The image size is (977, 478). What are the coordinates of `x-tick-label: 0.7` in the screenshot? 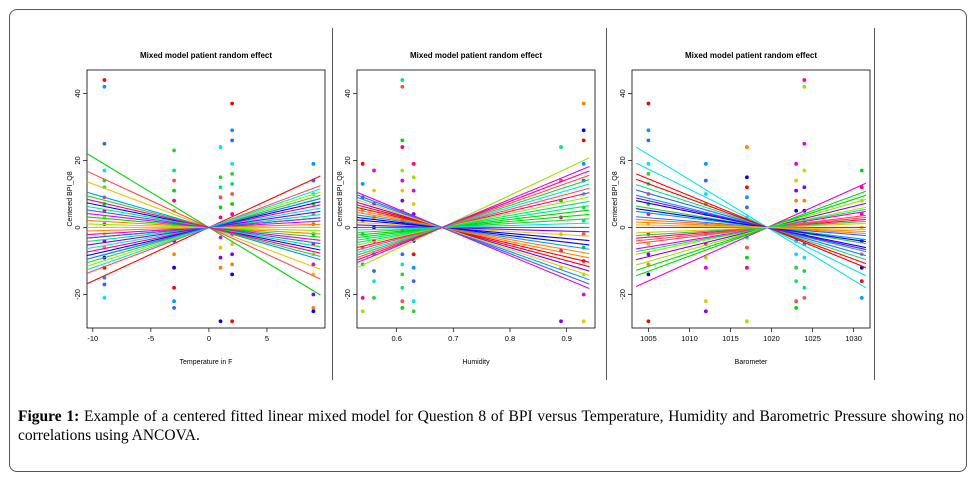 It's located at (453, 338).